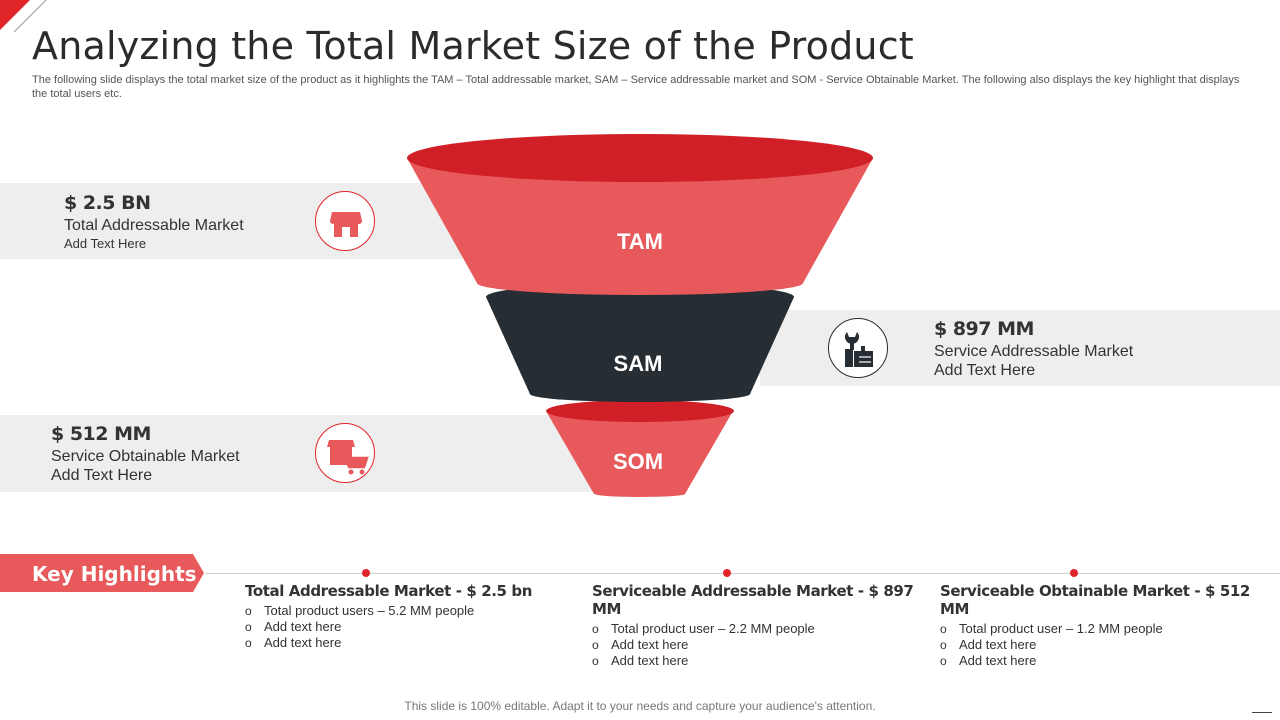 This screenshot has height=720, width=1280. I want to click on sam-name: Service Addressable Market, so click(1034, 351).